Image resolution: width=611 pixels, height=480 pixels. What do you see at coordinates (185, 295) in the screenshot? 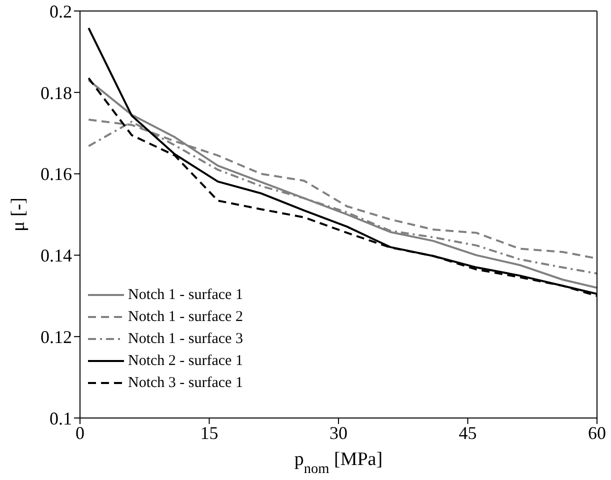
I see `legend-label: Notch 1 - surface 1` at bounding box center [185, 295].